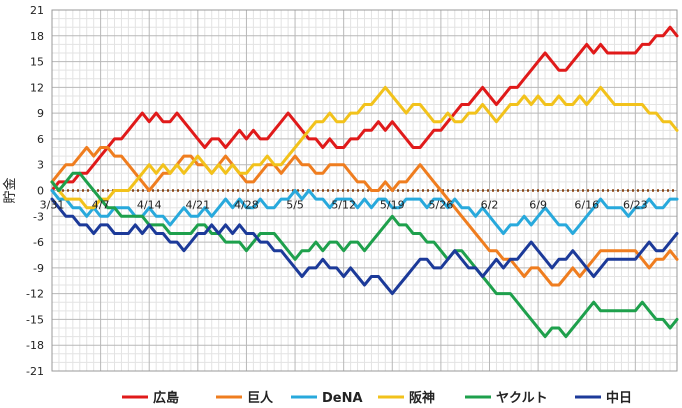  Describe the element at coordinates (38, 242) in the screenshot. I see `y-tick-label: -6` at that location.